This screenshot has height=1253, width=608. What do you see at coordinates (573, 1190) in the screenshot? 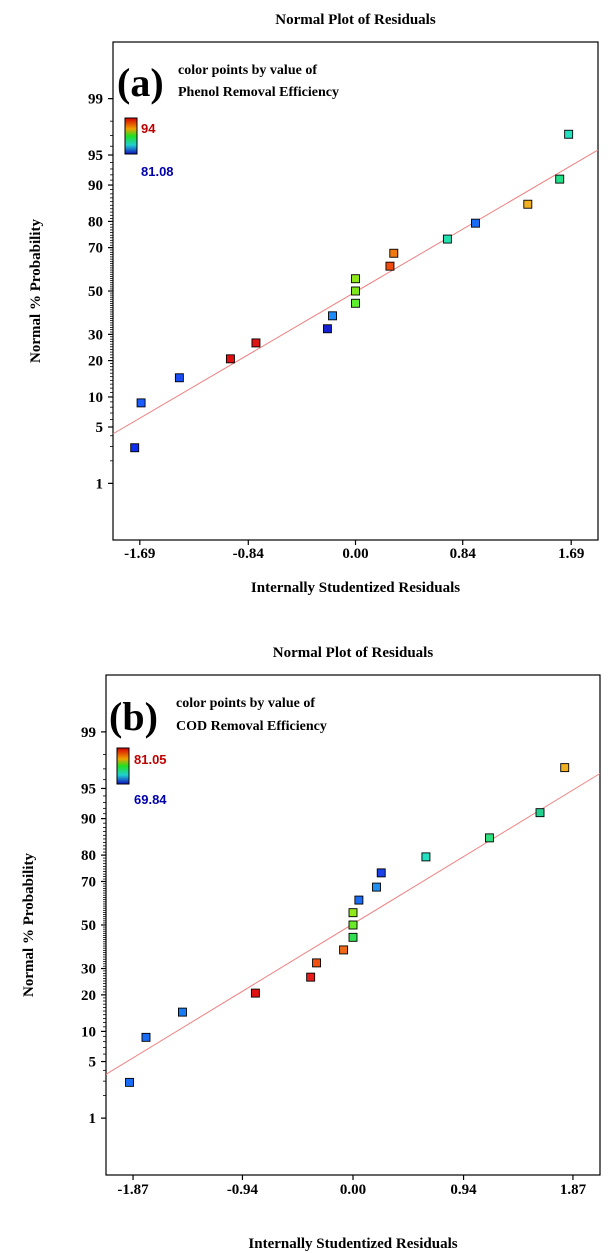
I see `x-tick-label: 1.87` at bounding box center [573, 1190].